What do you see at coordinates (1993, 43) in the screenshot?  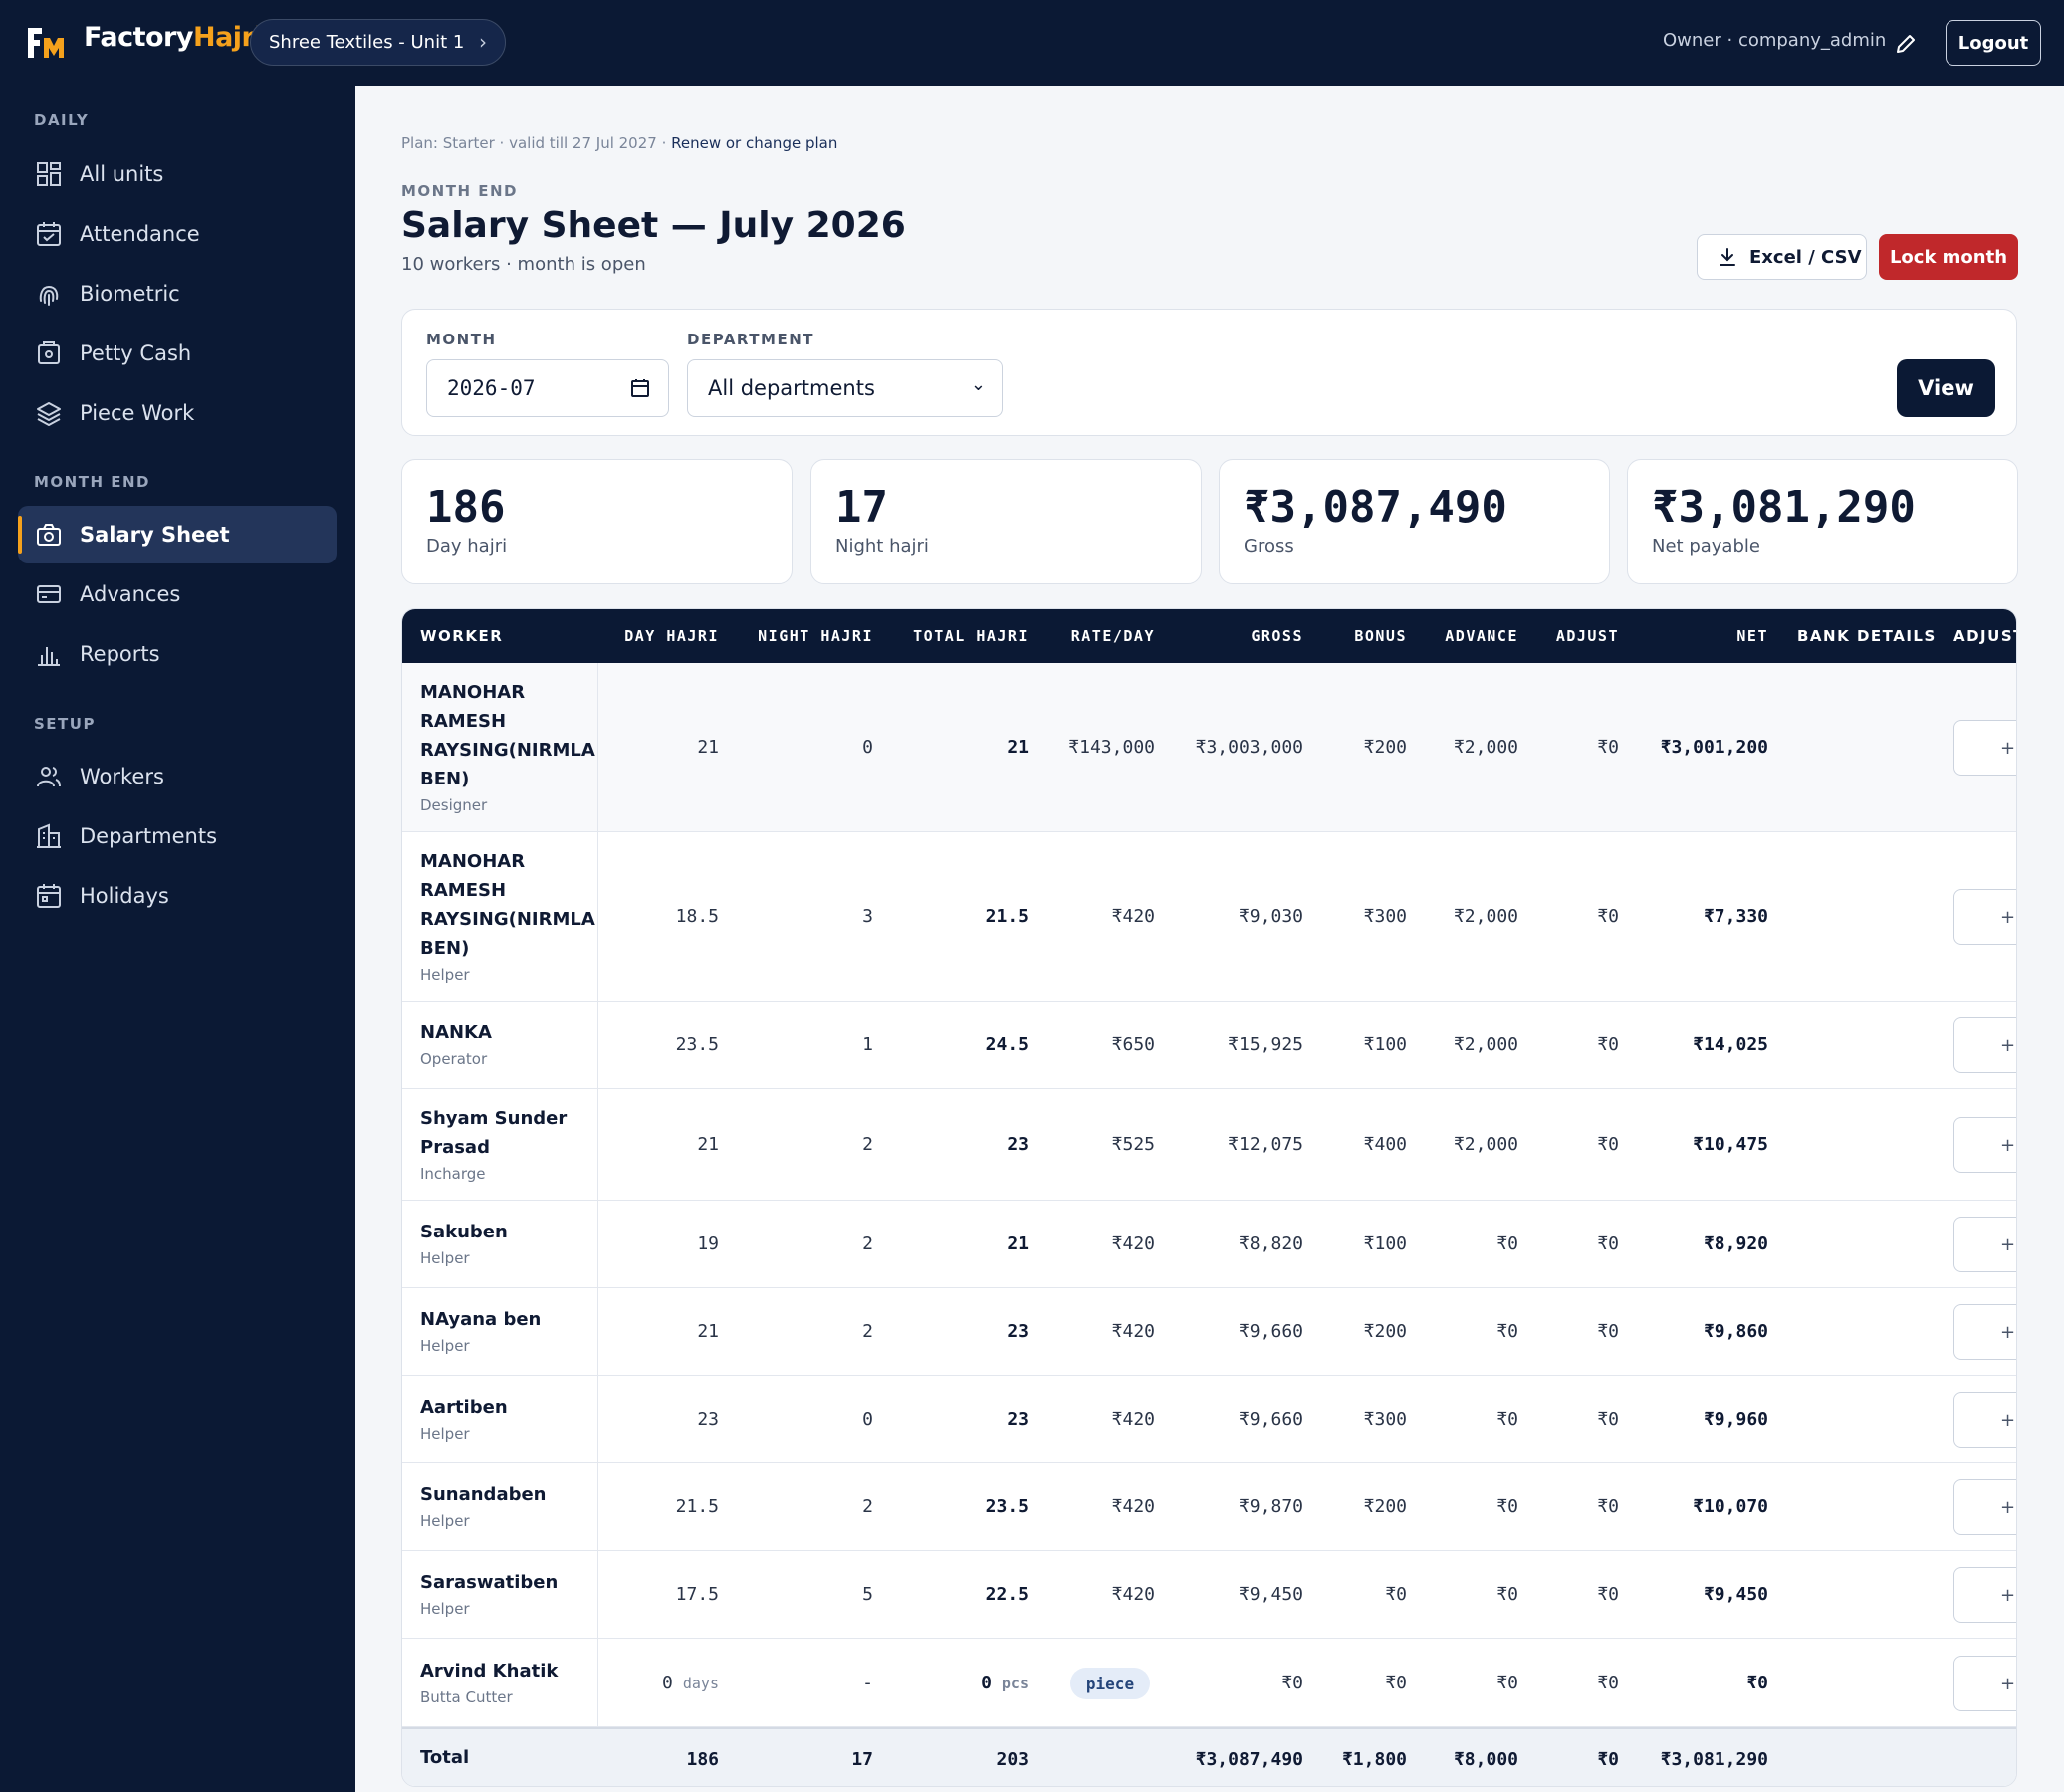 I see `logout-button: Logout` at bounding box center [1993, 43].